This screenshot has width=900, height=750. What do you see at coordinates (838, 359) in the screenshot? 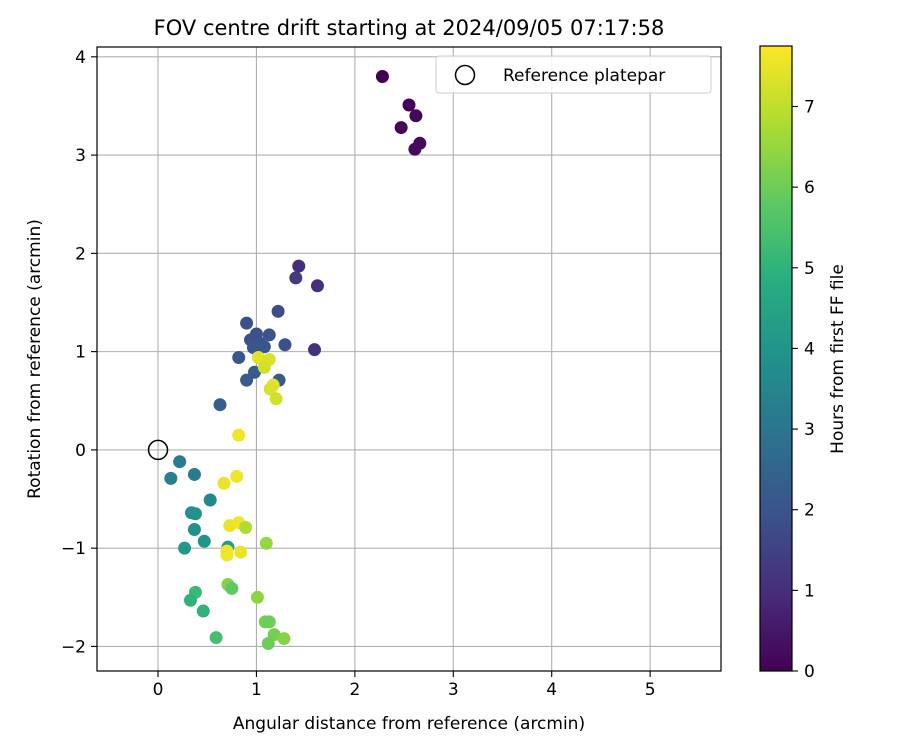
I see `colorbar-label: Hours from first FF file` at bounding box center [838, 359].